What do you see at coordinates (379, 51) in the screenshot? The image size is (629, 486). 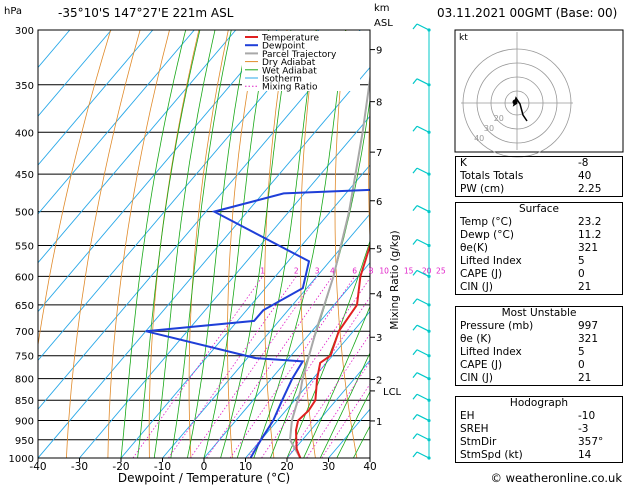 I see `km-tick-label: 9` at bounding box center [379, 51].